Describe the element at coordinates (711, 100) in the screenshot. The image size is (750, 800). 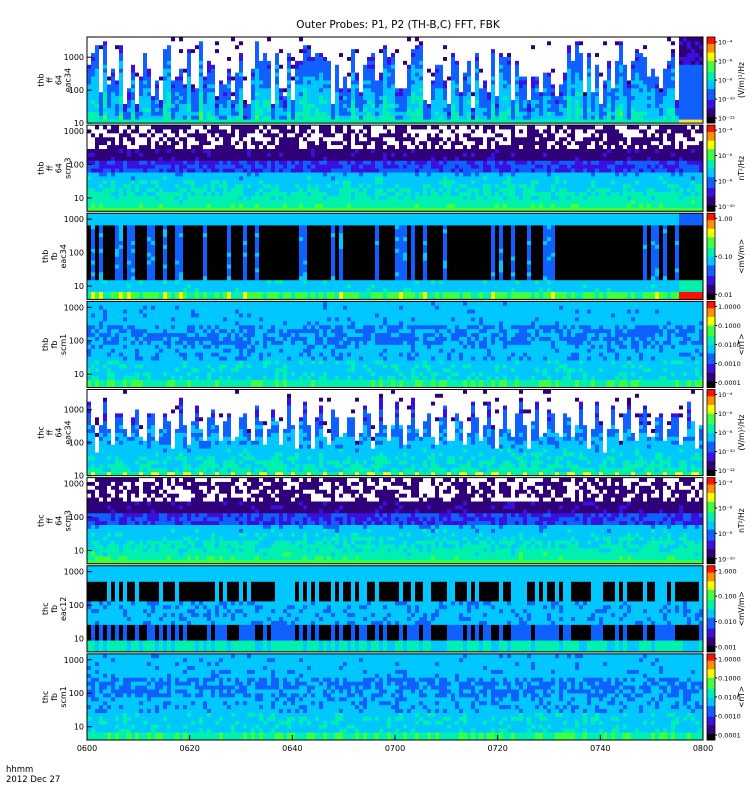
I see `colorbar-swatch` at that location.